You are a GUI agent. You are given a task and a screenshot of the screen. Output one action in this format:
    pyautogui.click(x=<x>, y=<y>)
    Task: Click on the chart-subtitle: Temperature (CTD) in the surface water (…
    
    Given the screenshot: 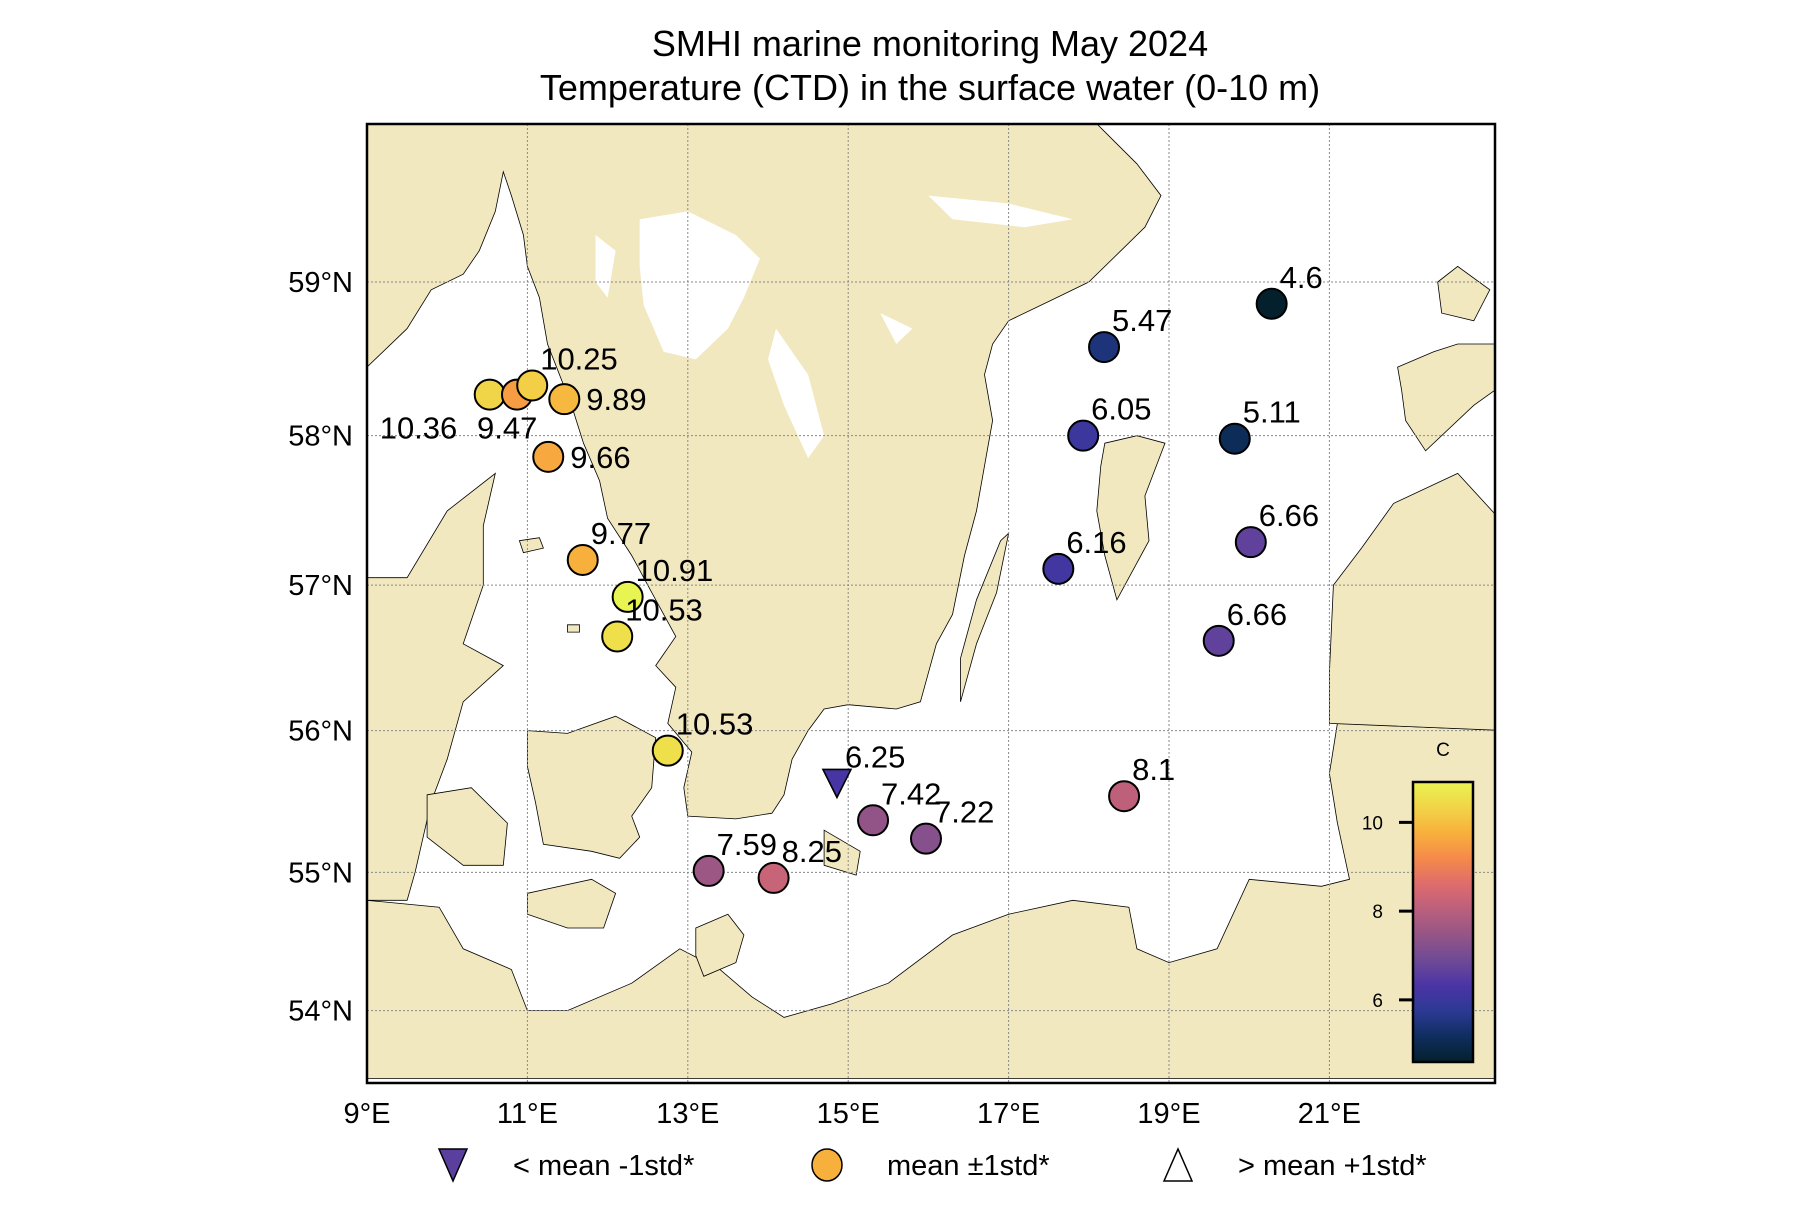 What is the action you would take?
    pyautogui.click(x=930, y=87)
    